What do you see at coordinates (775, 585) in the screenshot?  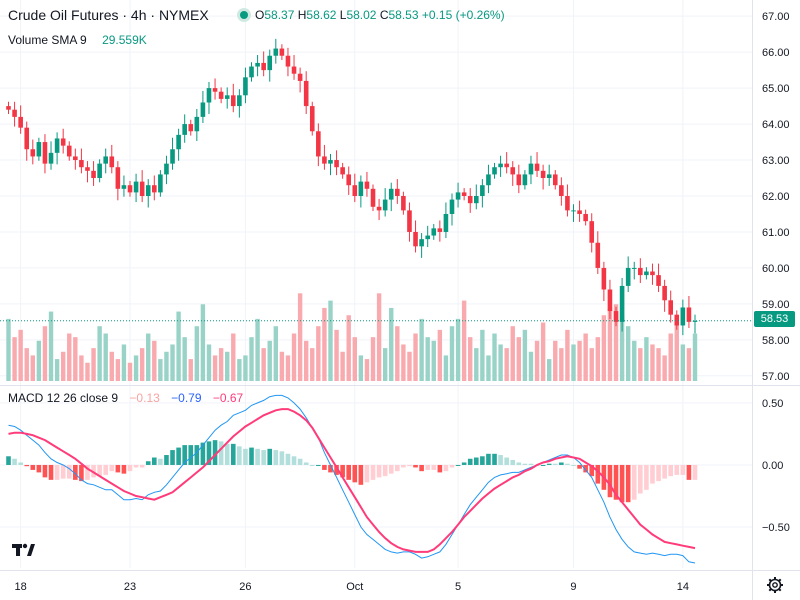 I see `gear-icon` at bounding box center [775, 585].